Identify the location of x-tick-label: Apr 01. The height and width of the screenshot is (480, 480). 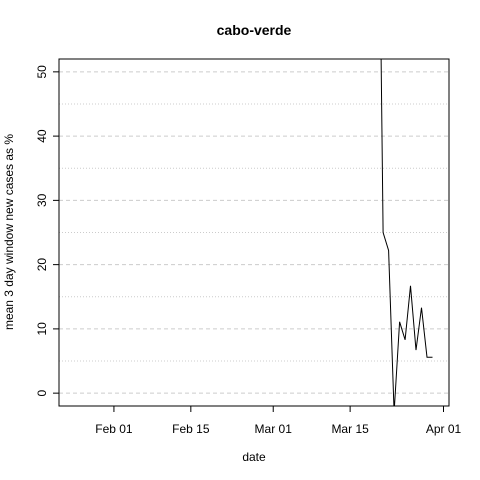
(444, 429).